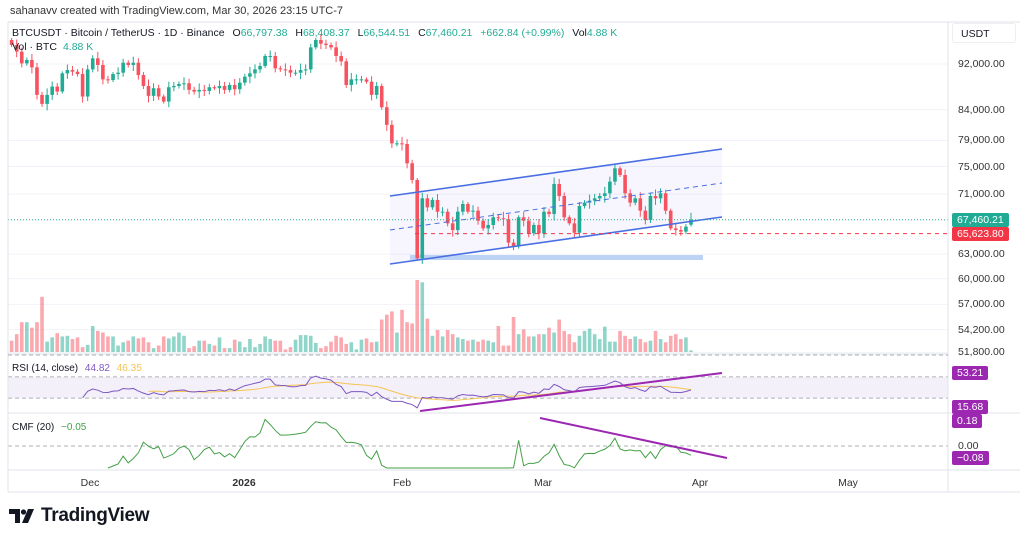 This screenshot has height=539, width=1024. I want to click on open-label: O, so click(236, 33).